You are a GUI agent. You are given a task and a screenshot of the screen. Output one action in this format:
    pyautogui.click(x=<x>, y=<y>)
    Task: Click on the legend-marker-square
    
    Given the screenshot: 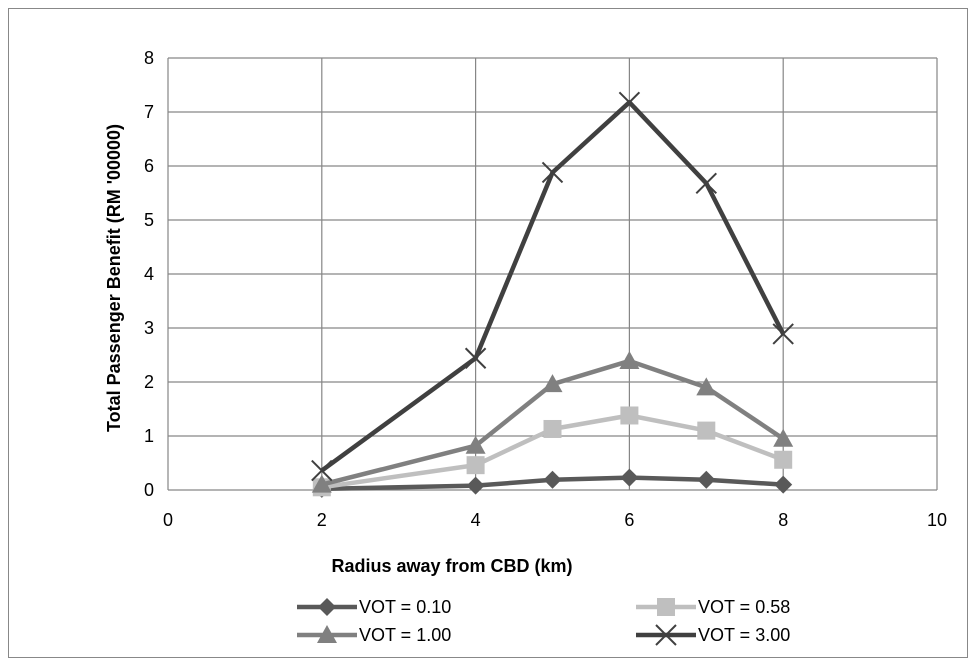 What is the action you would take?
    pyautogui.click(x=666, y=607)
    